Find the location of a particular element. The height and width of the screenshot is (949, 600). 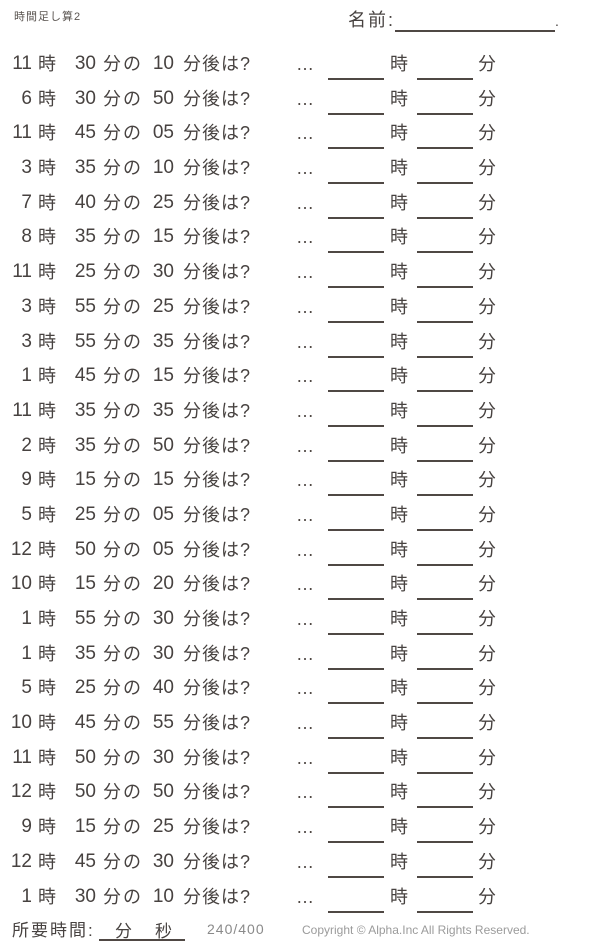

problem-delta: 35 is located at coordinates (163, 410).